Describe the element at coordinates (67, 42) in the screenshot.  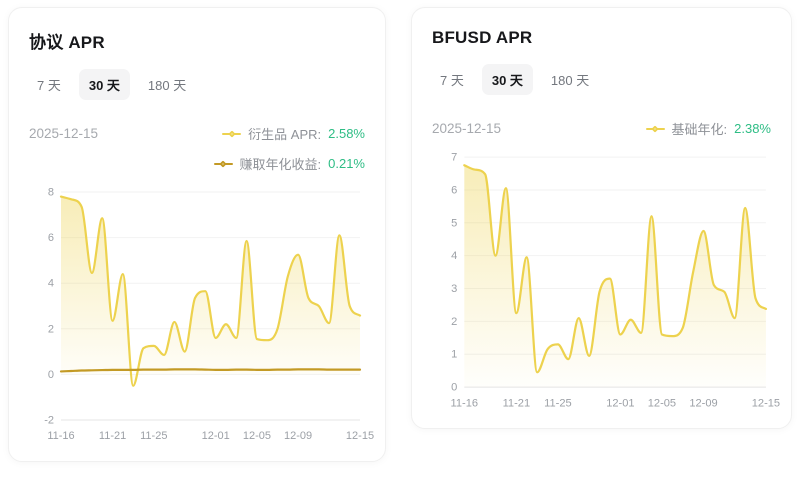
I see `card-title: 协议 APR` at that location.